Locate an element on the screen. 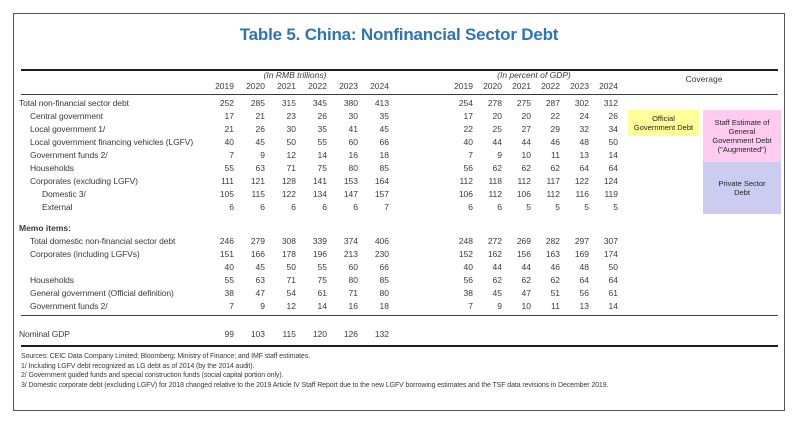 This screenshot has width=800, height=426. data-row-pct-value: 124 is located at coordinates (610, 181).